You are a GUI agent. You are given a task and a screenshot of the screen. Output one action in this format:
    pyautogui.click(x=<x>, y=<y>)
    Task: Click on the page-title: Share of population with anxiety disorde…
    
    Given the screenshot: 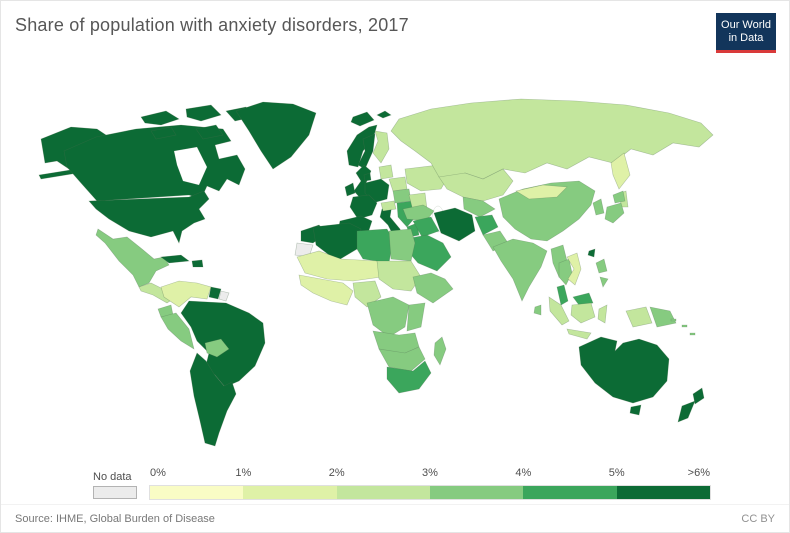 What is the action you would take?
    pyautogui.click(x=212, y=25)
    